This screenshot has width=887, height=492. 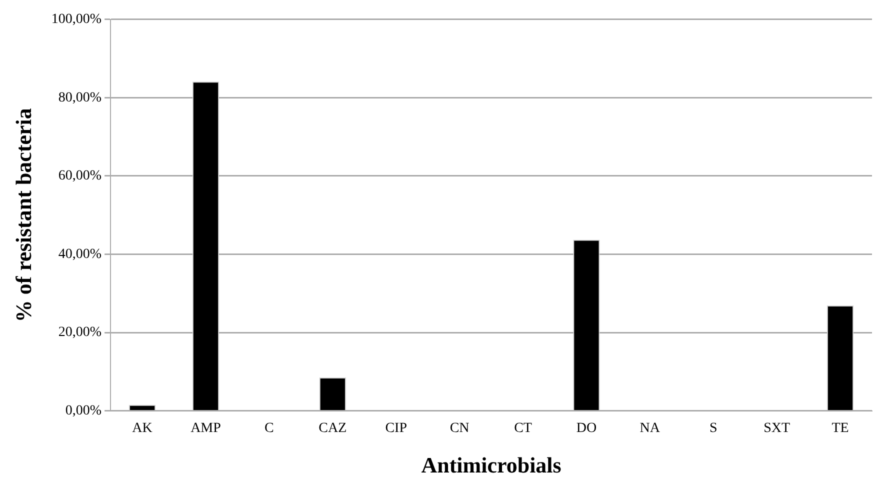 I want to click on x-tick-label: CIP, so click(x=396, y=428).